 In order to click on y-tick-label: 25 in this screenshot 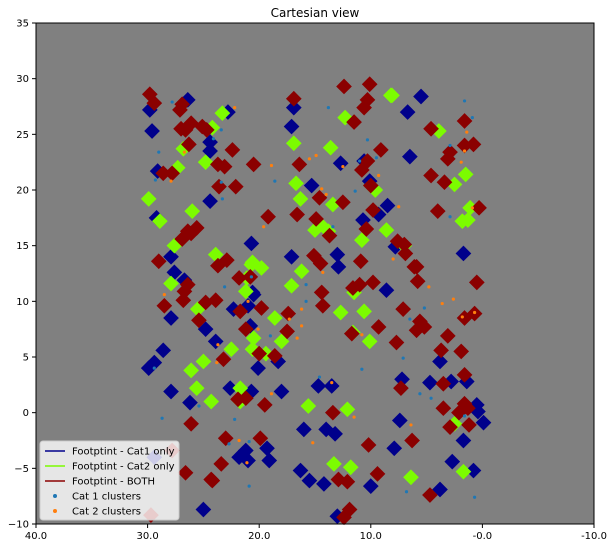, I will do `click(22, 135)`.